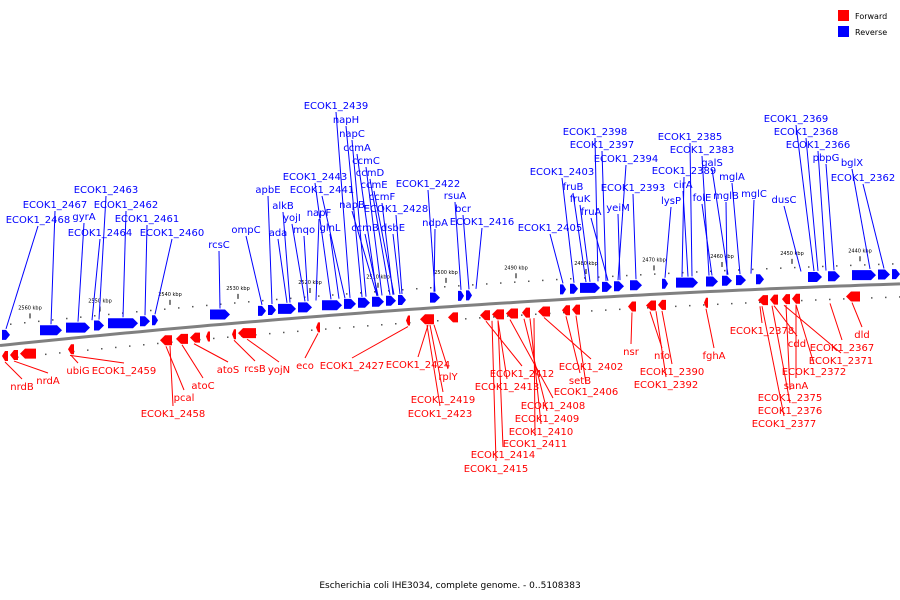  What do you see at coordinates (346, 120) in the screenshot?
I see `reverse-gene-label: napH` at bounding box center [346, 120].